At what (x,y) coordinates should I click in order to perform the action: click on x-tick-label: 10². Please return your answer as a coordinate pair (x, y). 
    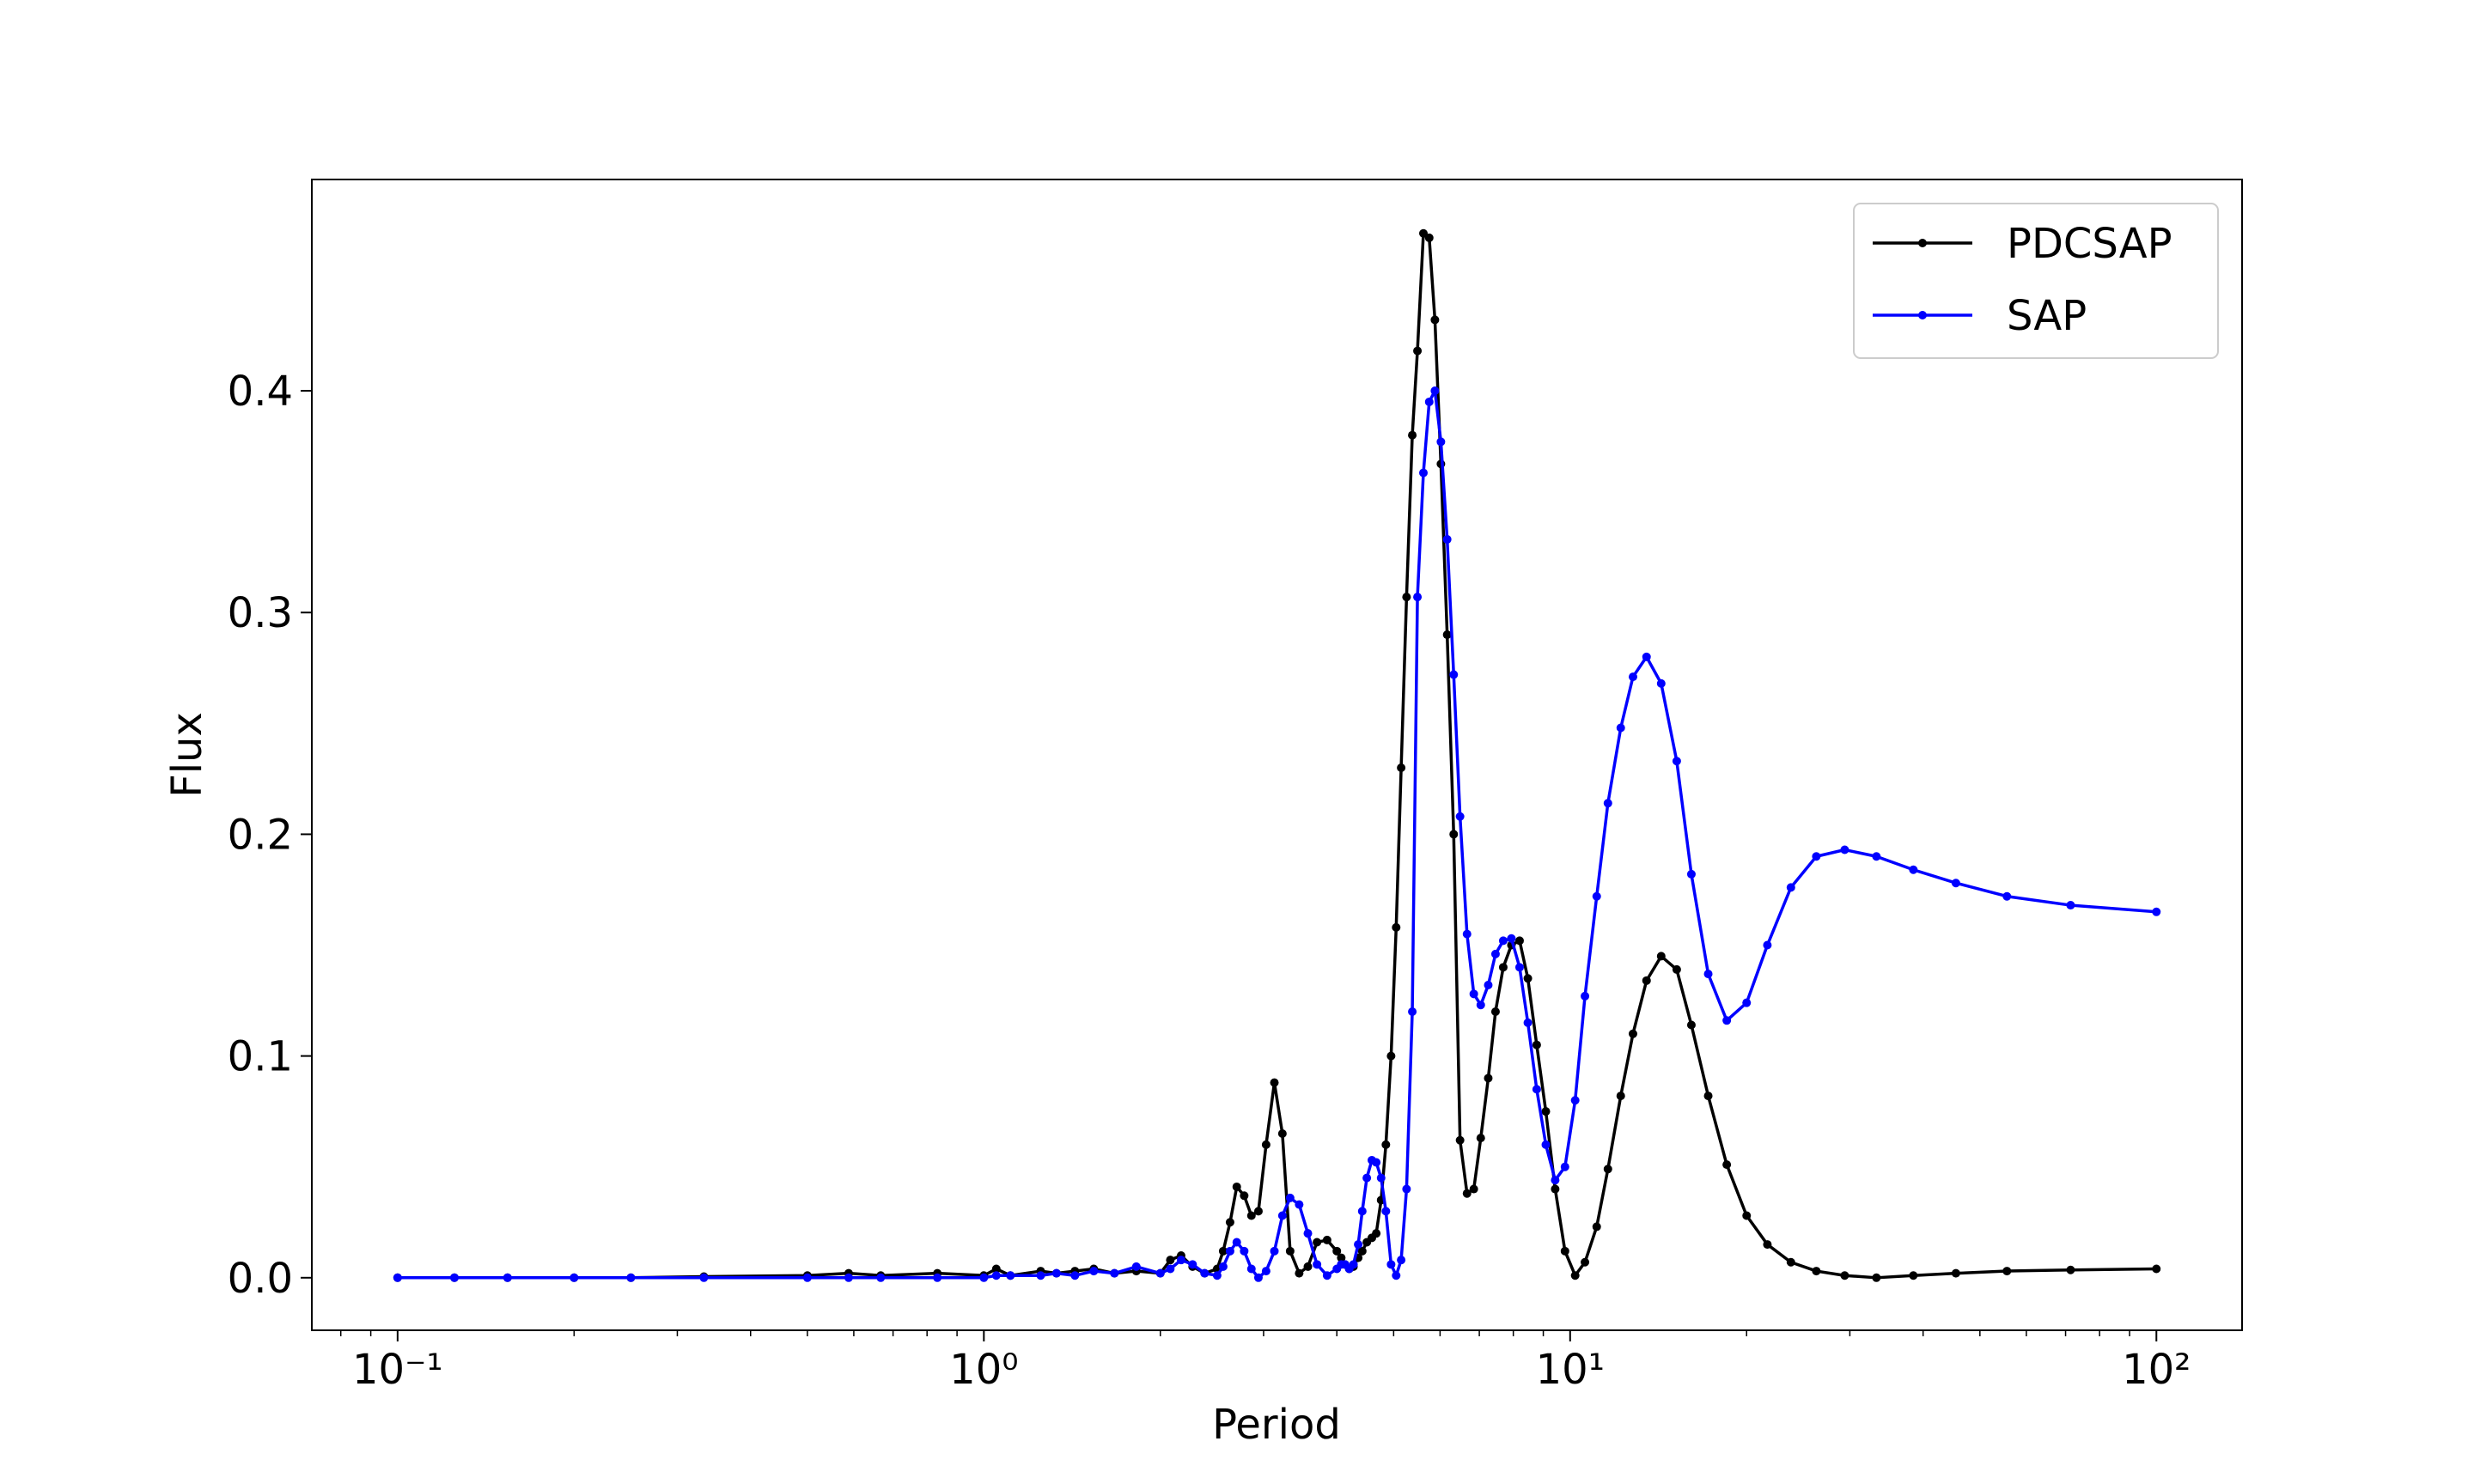
    Looking at the image, I should click on (2156, 1370).